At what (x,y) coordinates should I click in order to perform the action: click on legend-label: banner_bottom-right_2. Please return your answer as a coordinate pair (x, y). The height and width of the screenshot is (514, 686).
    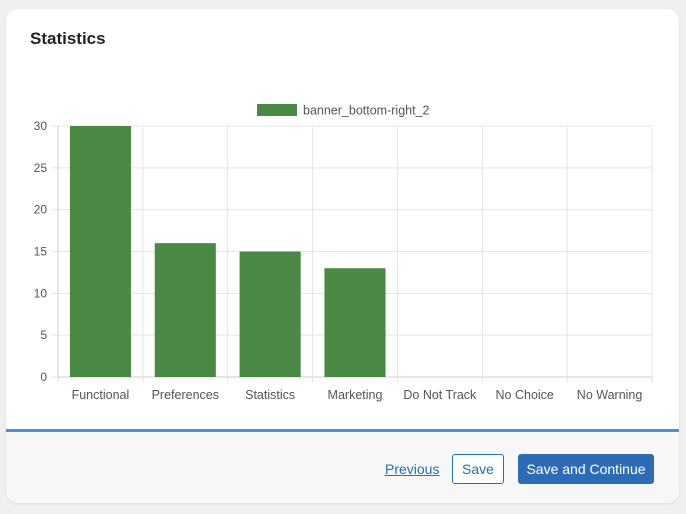
    Looking at the image, I should click on (366, 111).